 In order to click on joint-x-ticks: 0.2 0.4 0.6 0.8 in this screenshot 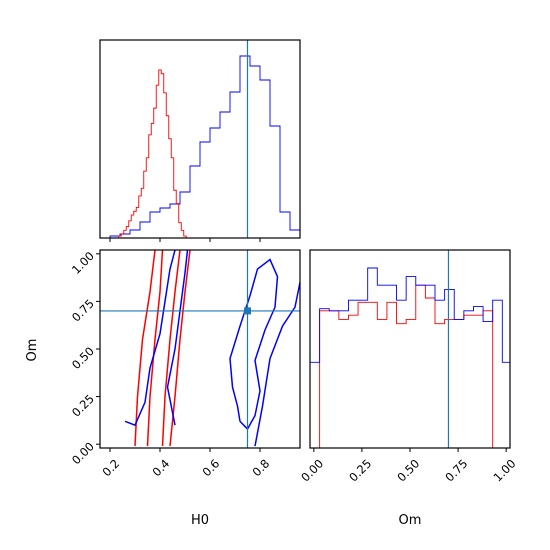, I will do `click(186, 463)`.